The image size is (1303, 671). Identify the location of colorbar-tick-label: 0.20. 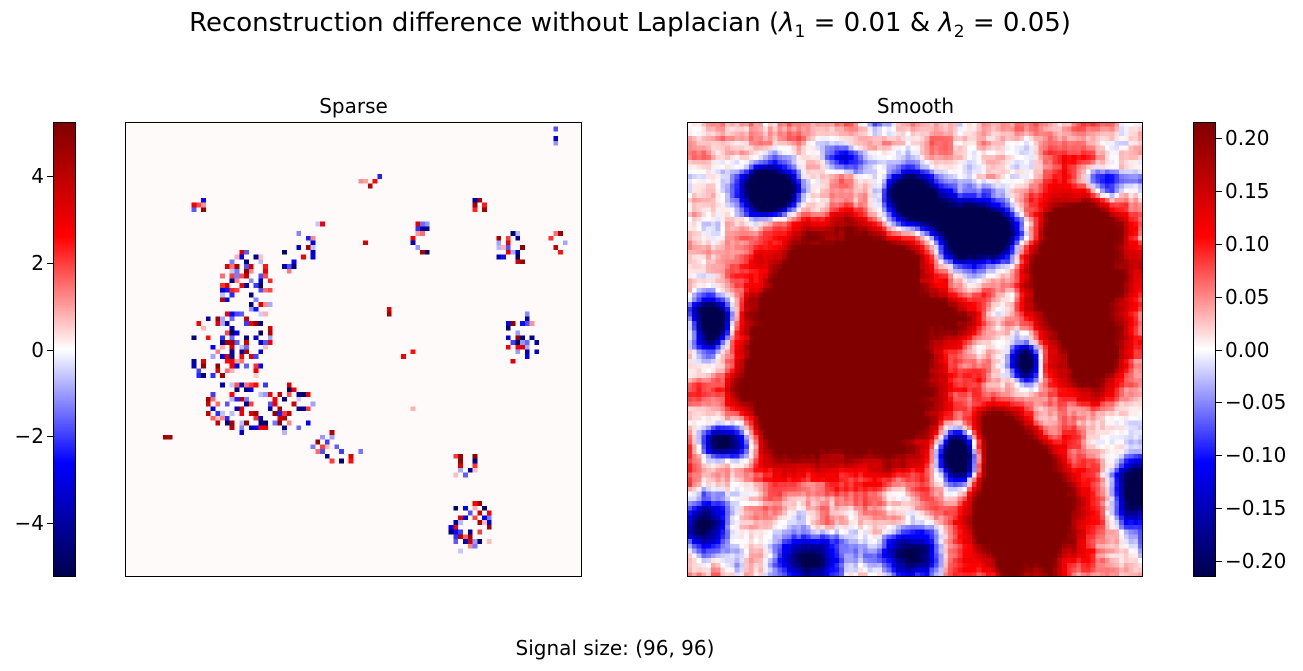
(1247, 137).